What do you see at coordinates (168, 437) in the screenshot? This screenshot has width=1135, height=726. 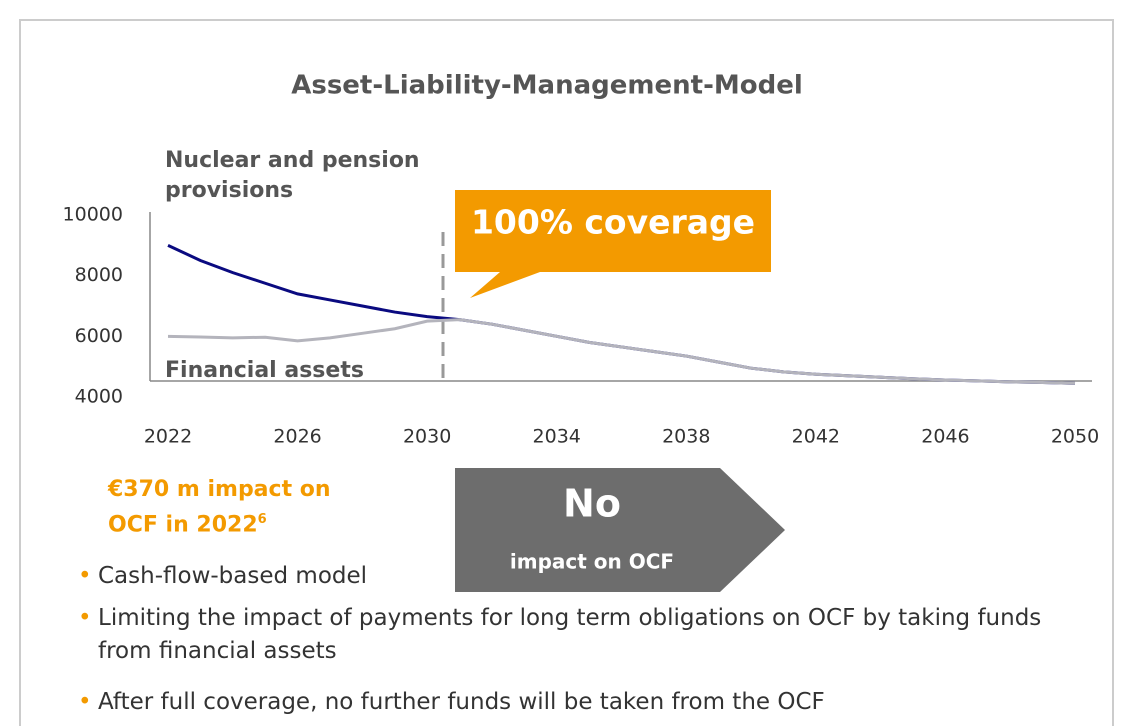 I see `x-tick-label: 2022` at bounding box center [168, 437].